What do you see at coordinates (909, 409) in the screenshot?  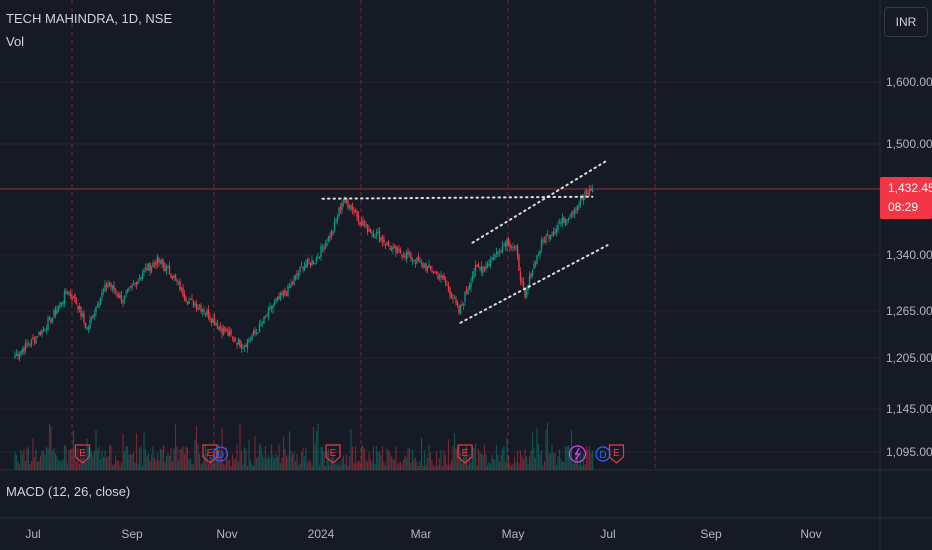 I see `y-tick-label: 1,145.00` at bounding box center [909, 409].